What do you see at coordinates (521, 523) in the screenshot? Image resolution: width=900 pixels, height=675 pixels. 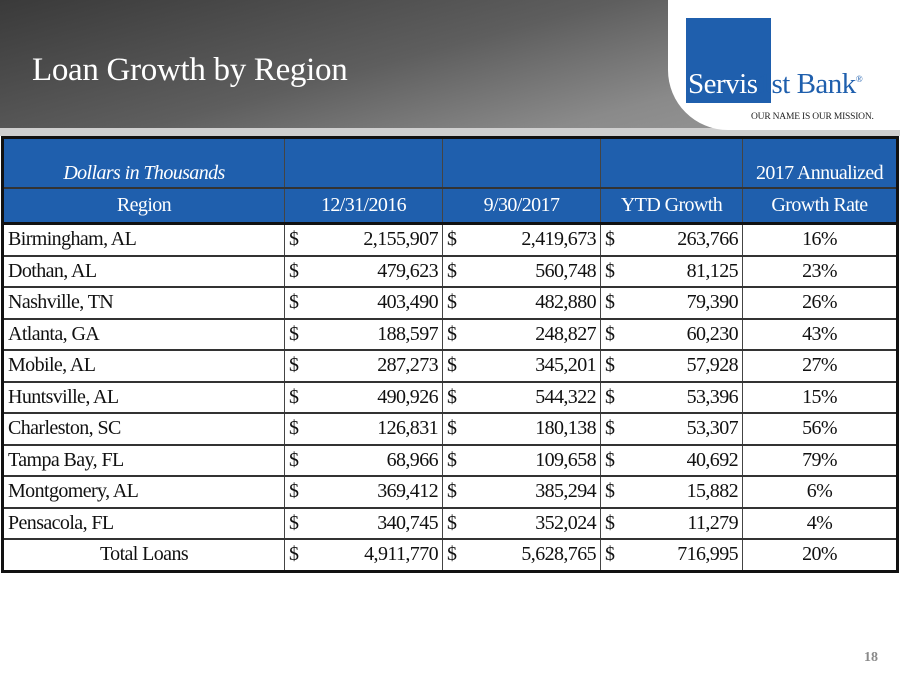 I see `amount-cell-c2: $352,024` at bounding box center [521, 523].